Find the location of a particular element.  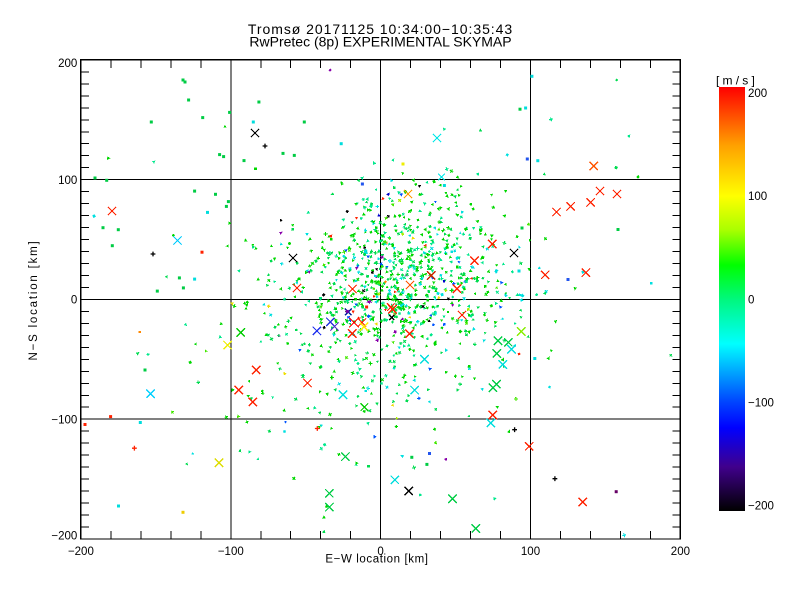

svg-text:RwPretec (8p) EXPERIMENTAL SKY: RwPretec (8p) EXPERIMENTAL SKYMAP is located at coordinates (380, 41).